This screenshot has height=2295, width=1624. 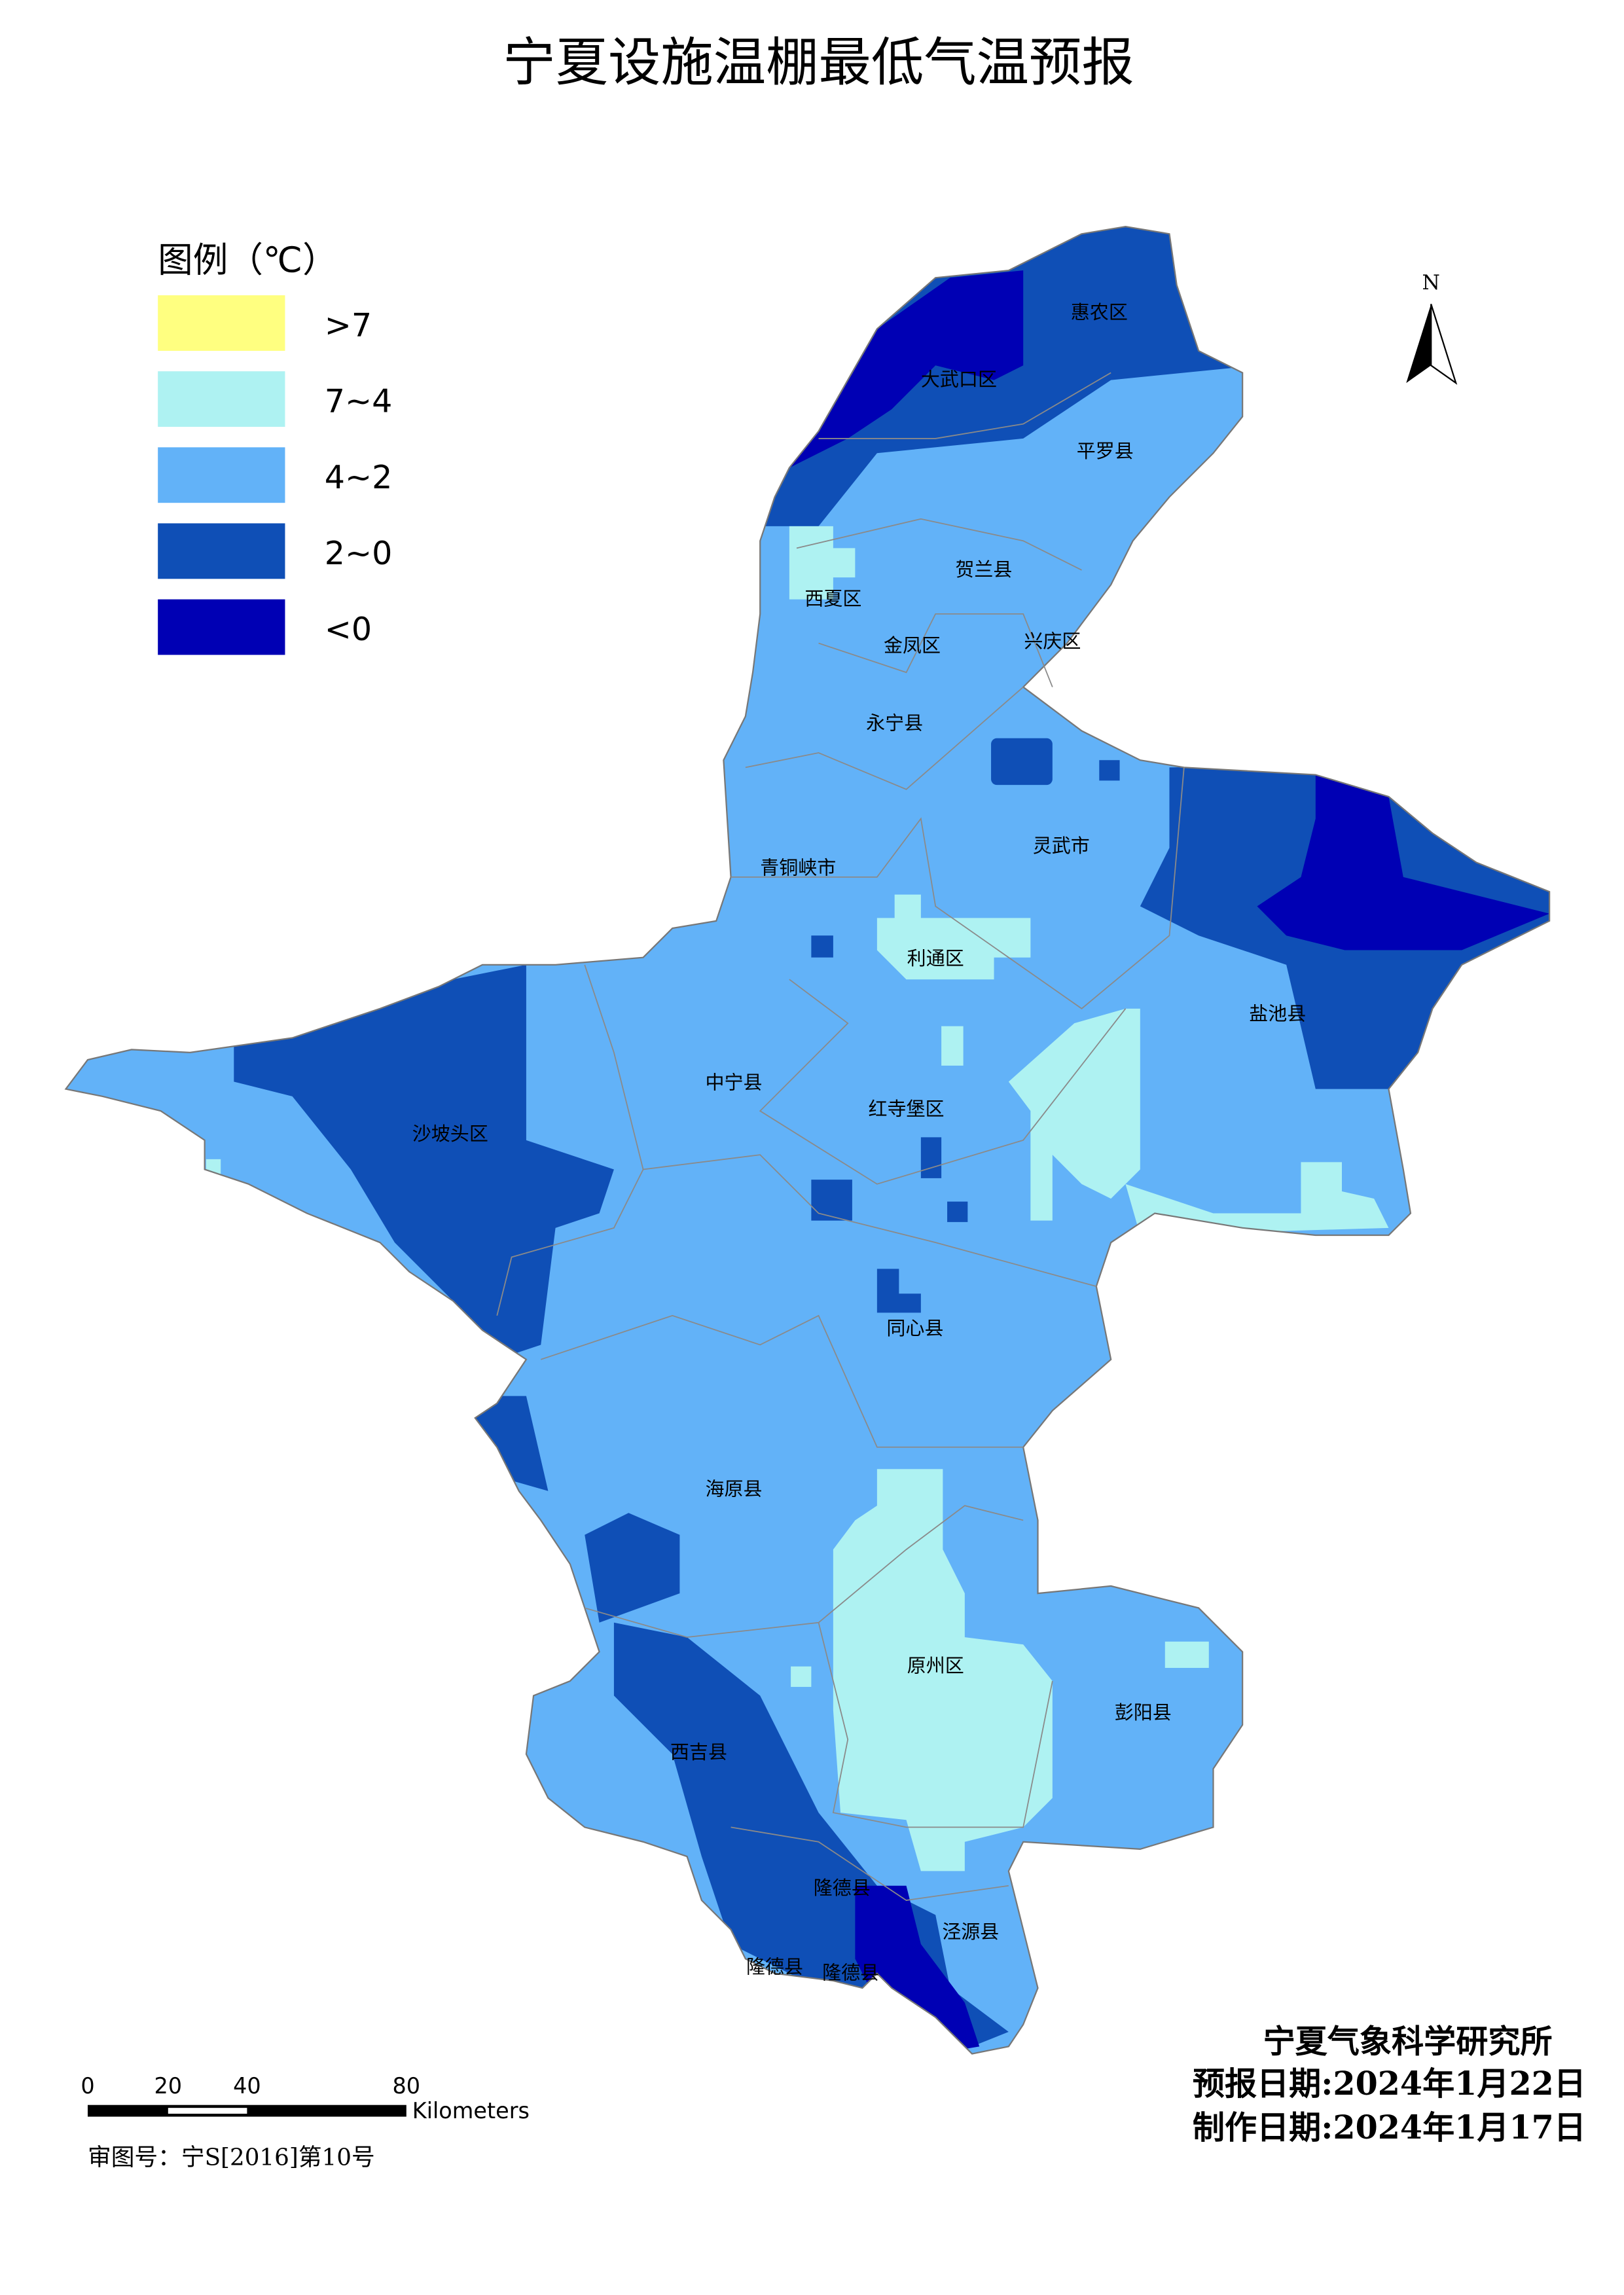 What do you see at coordinates (1105, 451) in the screenshot?
I see `district-label: 平罗县` at bounding box center [1105, 451].